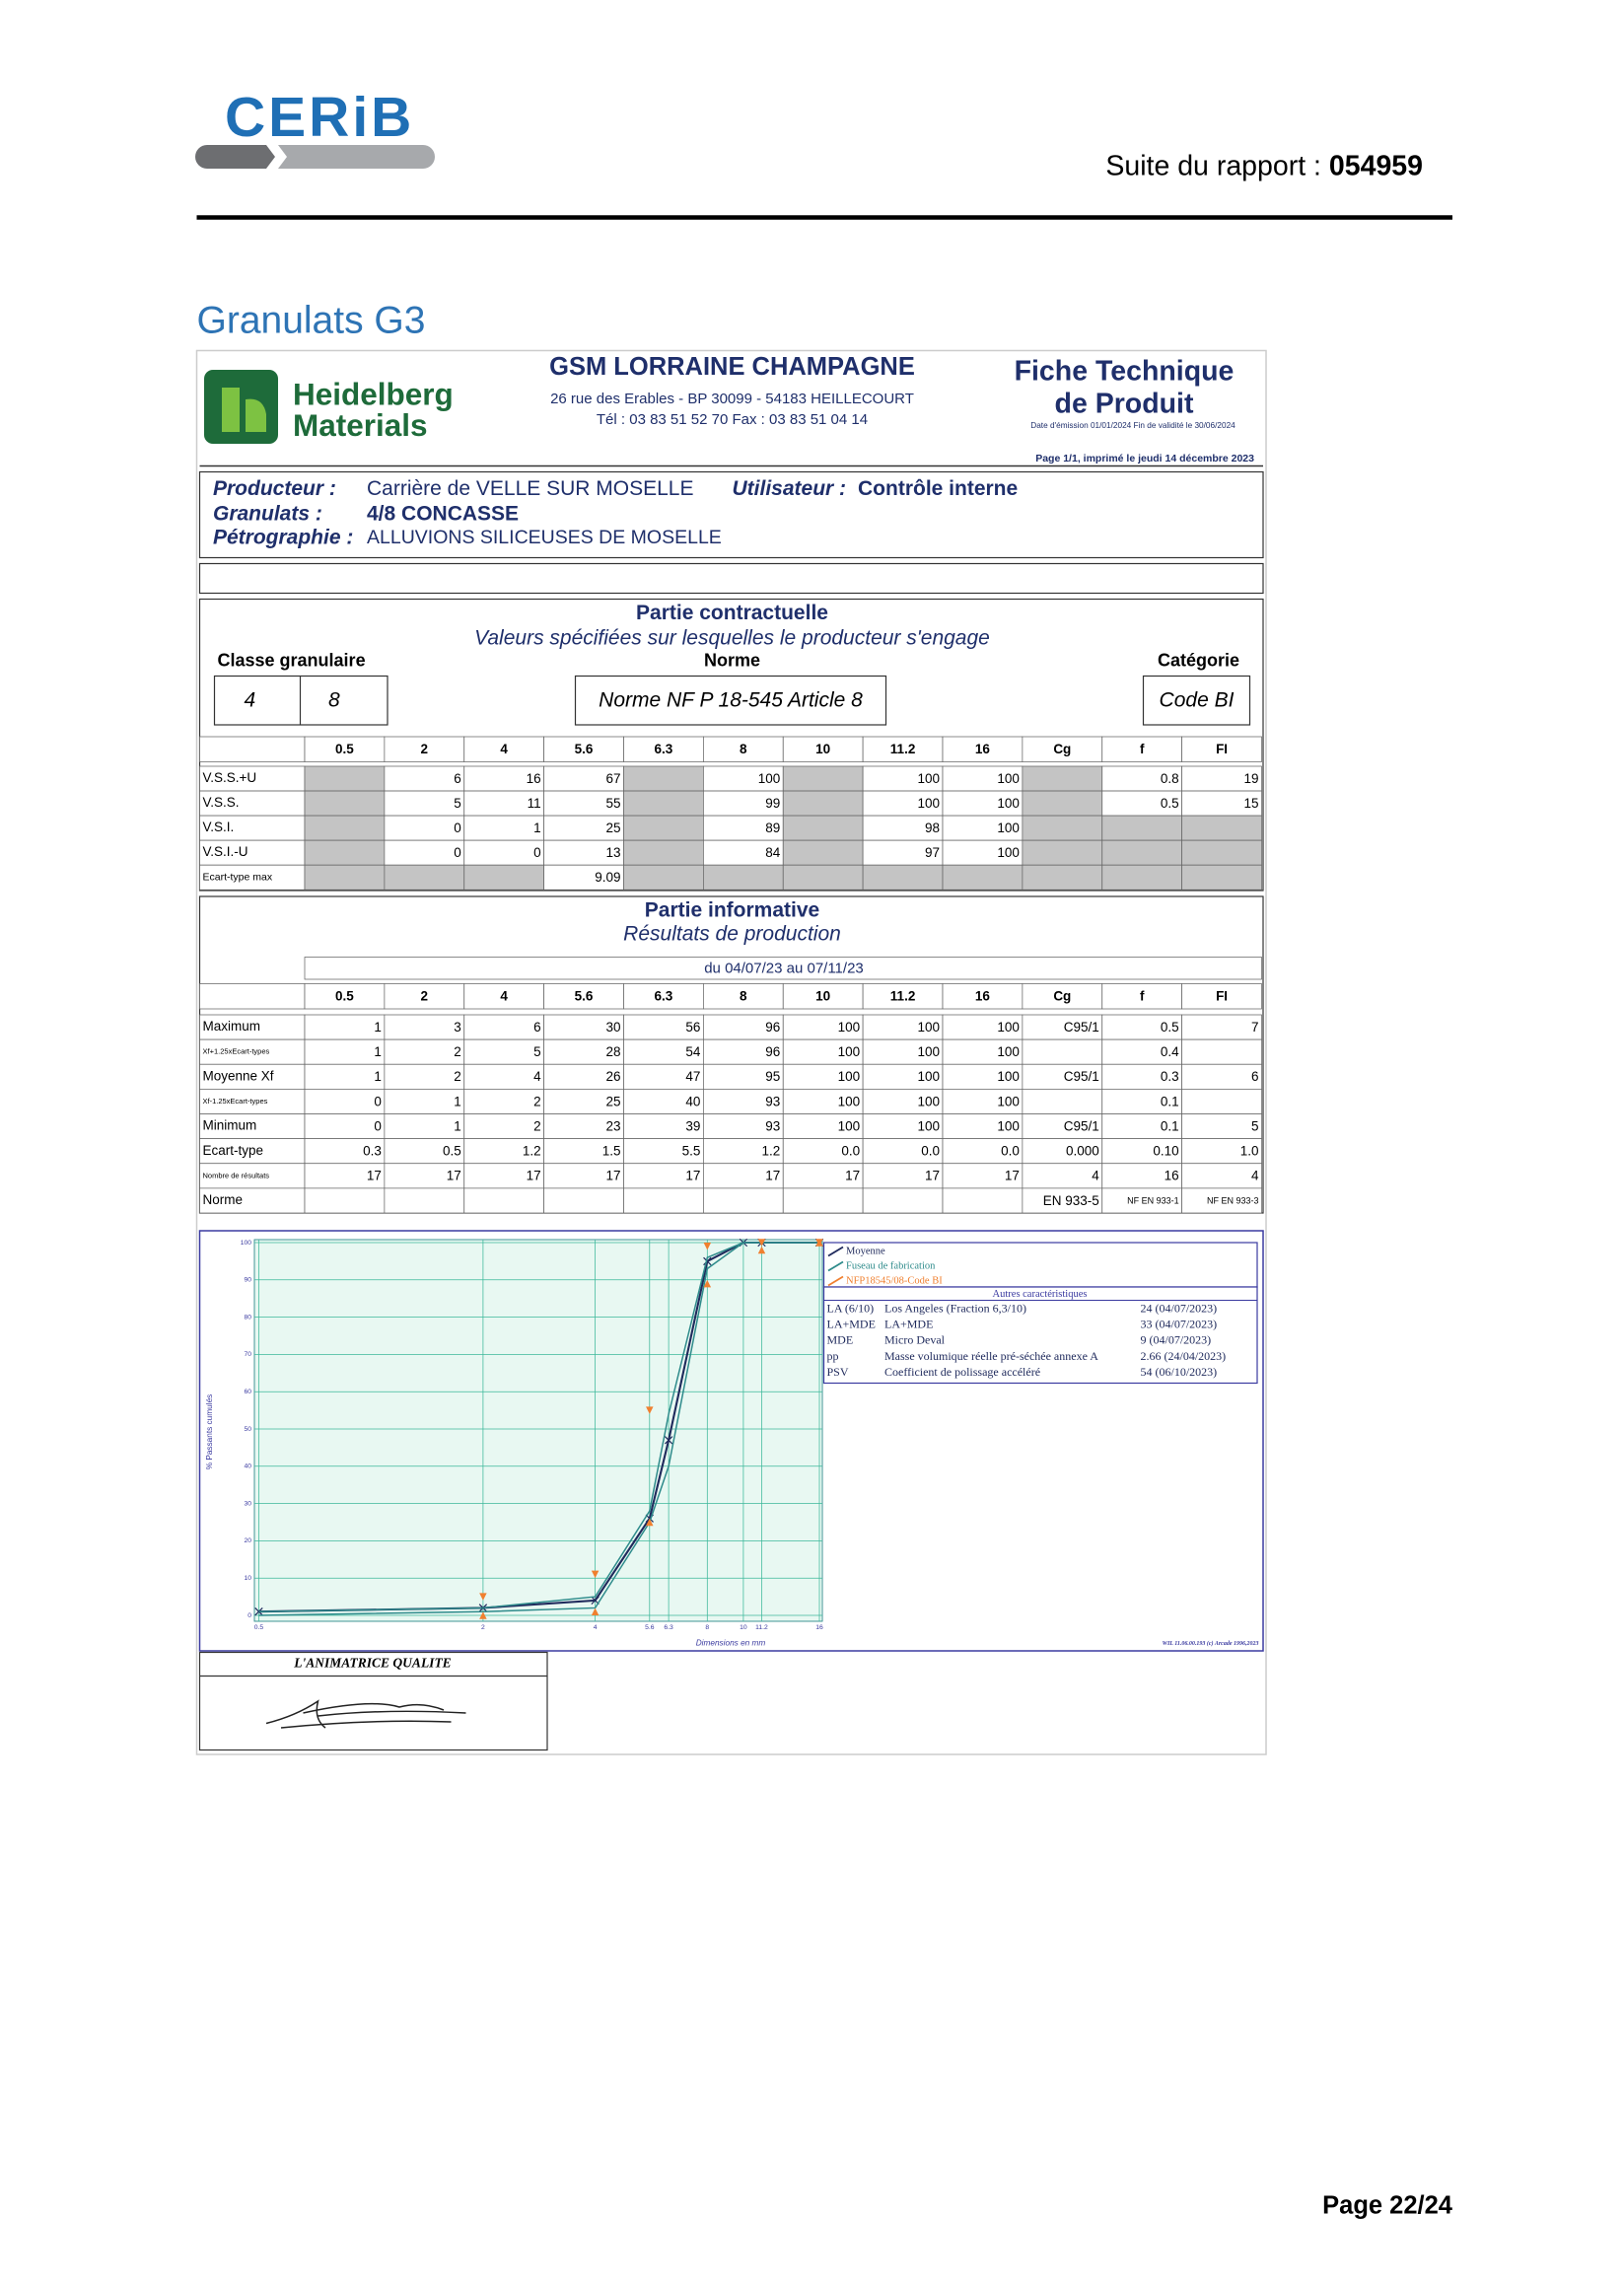  I want to click on cell-value: C95/1, so click(1081, 1077).